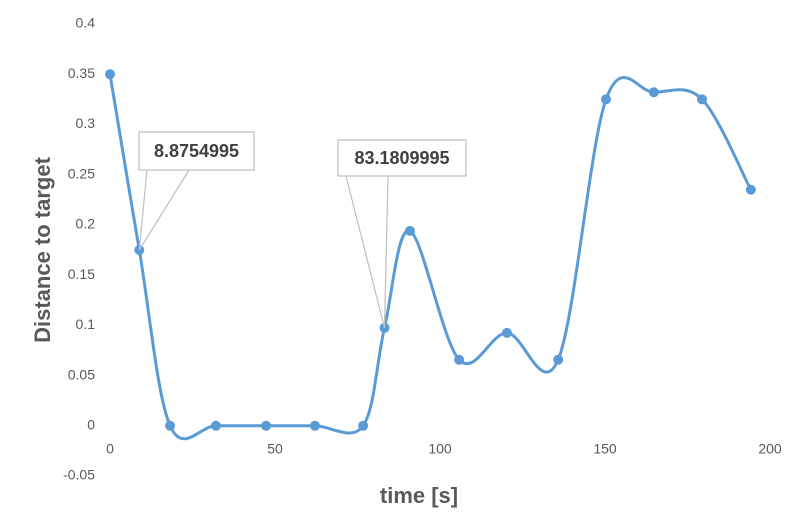  What do you see at coordinates (440, 449) in the screenshot?
I see `x-tick-label: 100` at bounding box center [440, 449].